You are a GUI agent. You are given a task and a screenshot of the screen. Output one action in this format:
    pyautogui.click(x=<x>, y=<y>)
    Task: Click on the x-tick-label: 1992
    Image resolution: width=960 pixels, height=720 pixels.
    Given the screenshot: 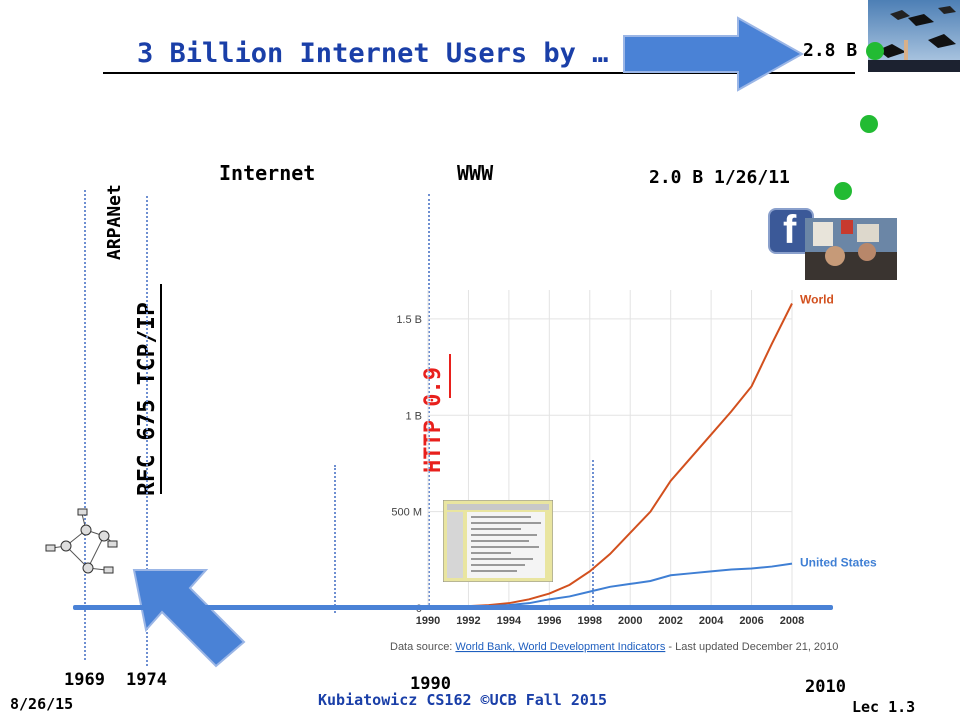 What is the action you would take?
    pyautogui.click(x=468, y=621)
    